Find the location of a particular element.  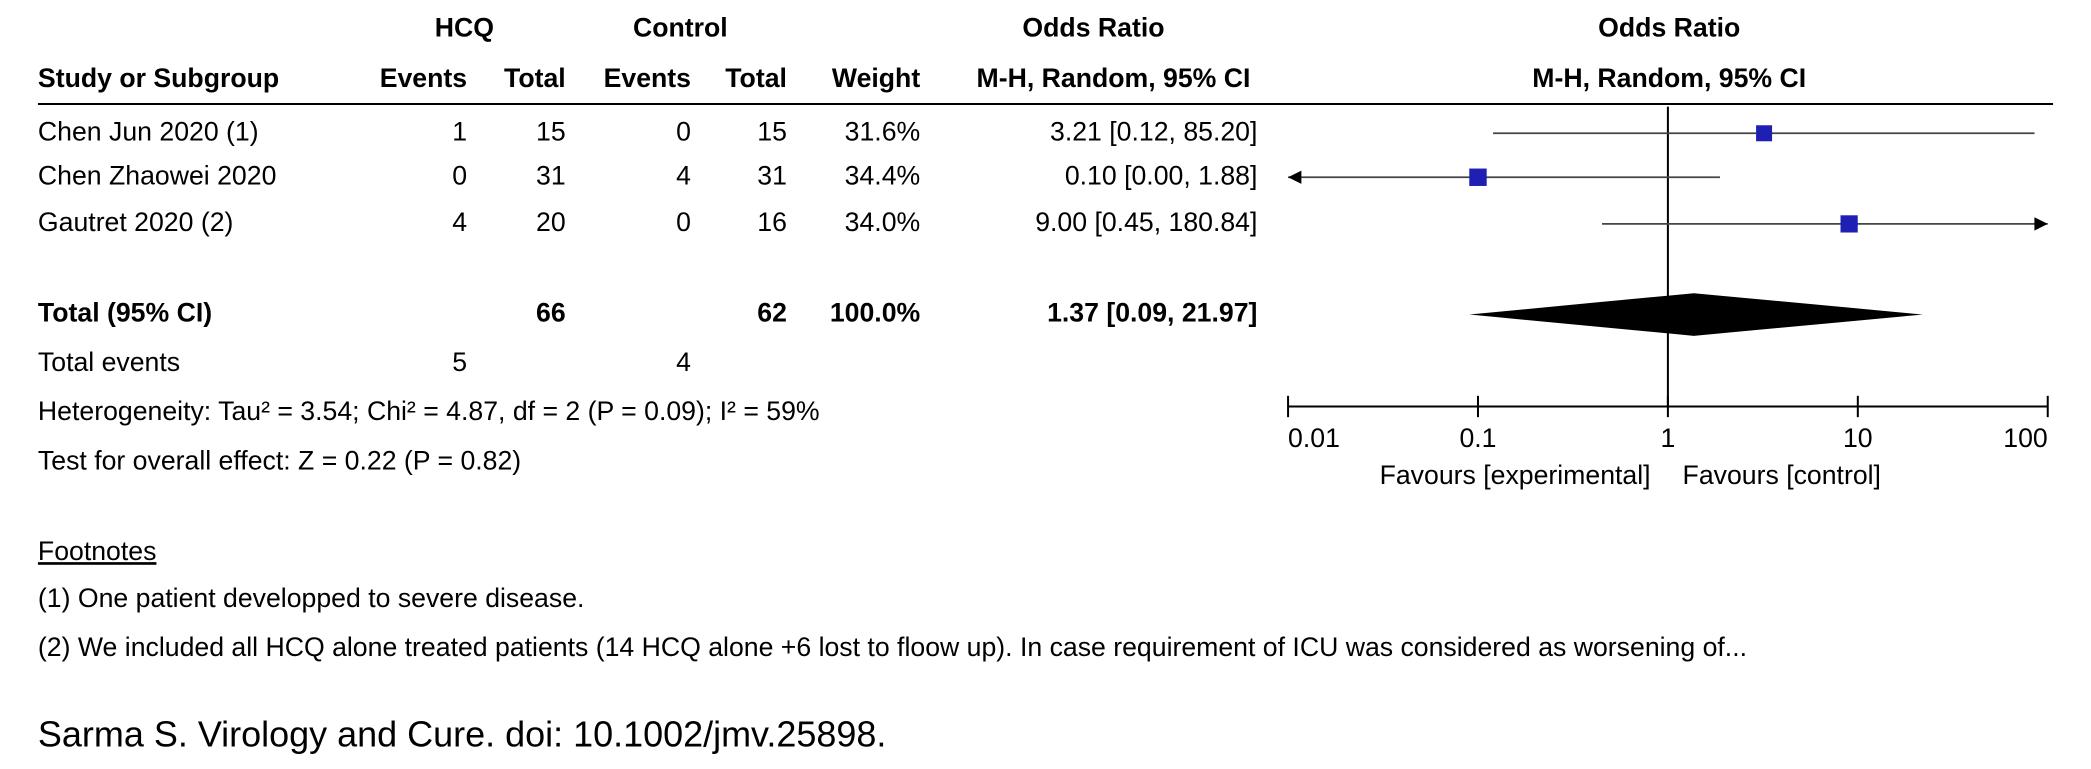

events-cell: 5 is located at coordinates (459, 362).